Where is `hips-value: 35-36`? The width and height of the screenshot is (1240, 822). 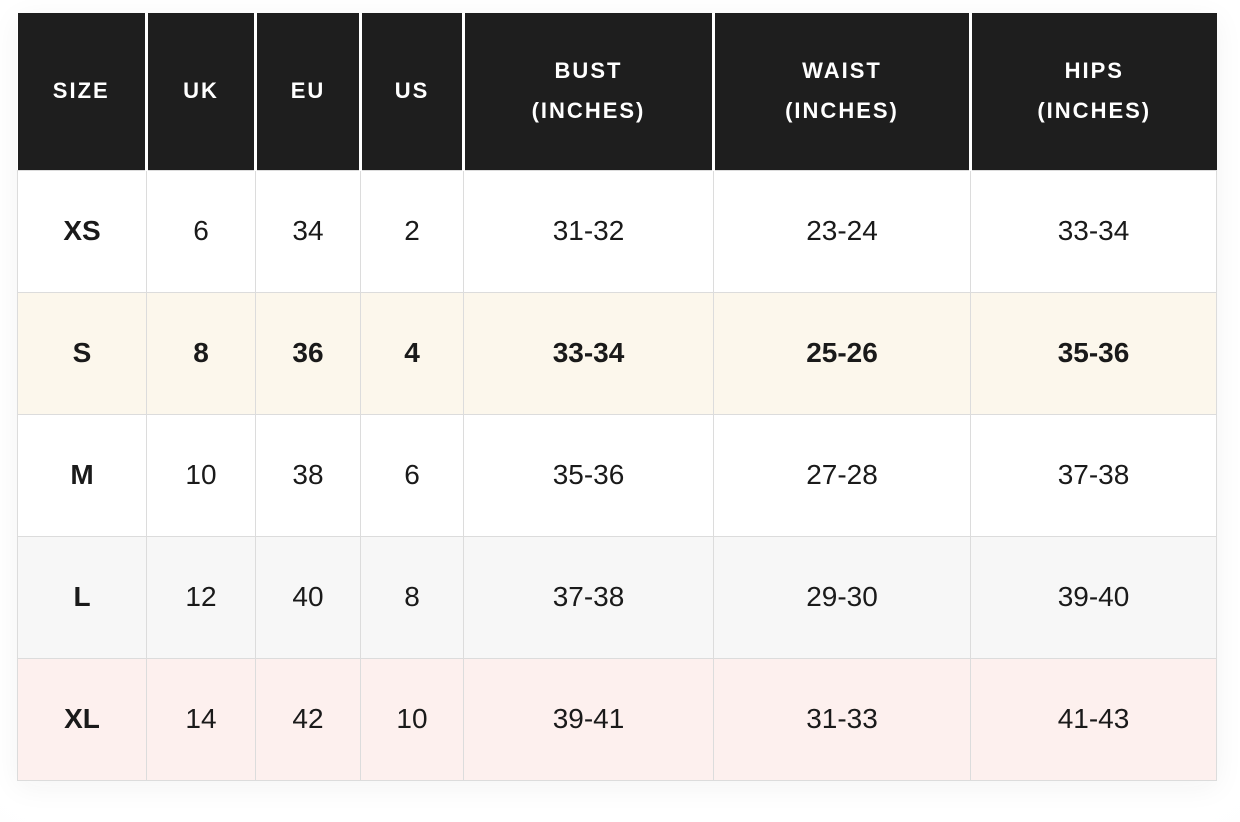
hips-value: 35-36 is located at coordinates (1093, 353).